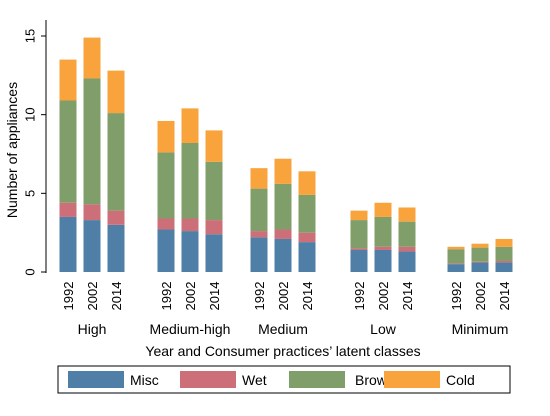 The image size is (550, 416). I want to click on y-tick-label: 15, so click(30, 36).